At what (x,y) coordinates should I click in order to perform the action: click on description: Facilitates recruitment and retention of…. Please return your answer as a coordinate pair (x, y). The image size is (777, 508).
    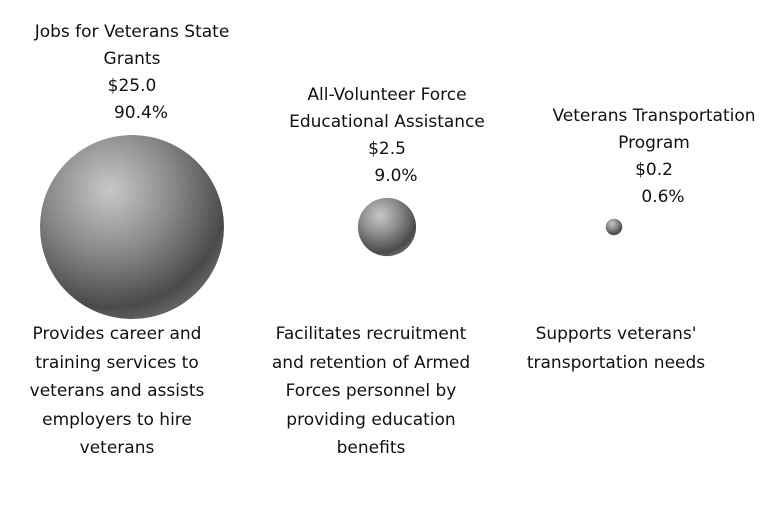
    Looking at the image, I should click on (371, 391).